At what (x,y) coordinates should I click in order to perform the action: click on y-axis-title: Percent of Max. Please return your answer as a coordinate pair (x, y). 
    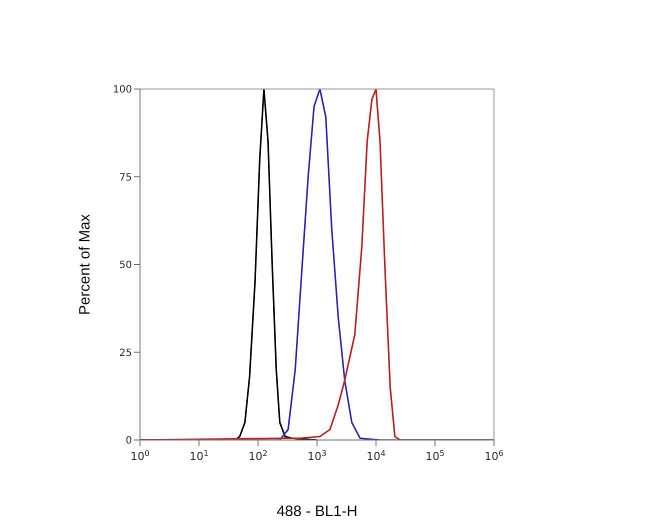
    Looking at the image, I should click on (85, 264).